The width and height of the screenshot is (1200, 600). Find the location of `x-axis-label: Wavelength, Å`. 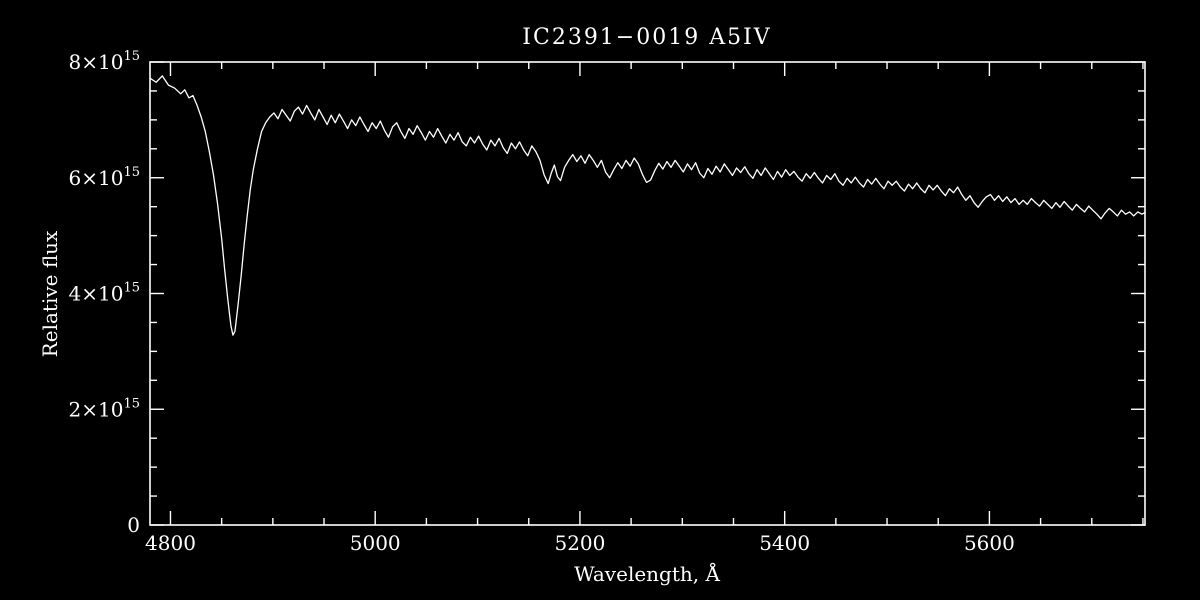

x-axis-label: Wavelength, Å is located at coordinates (647, 573).